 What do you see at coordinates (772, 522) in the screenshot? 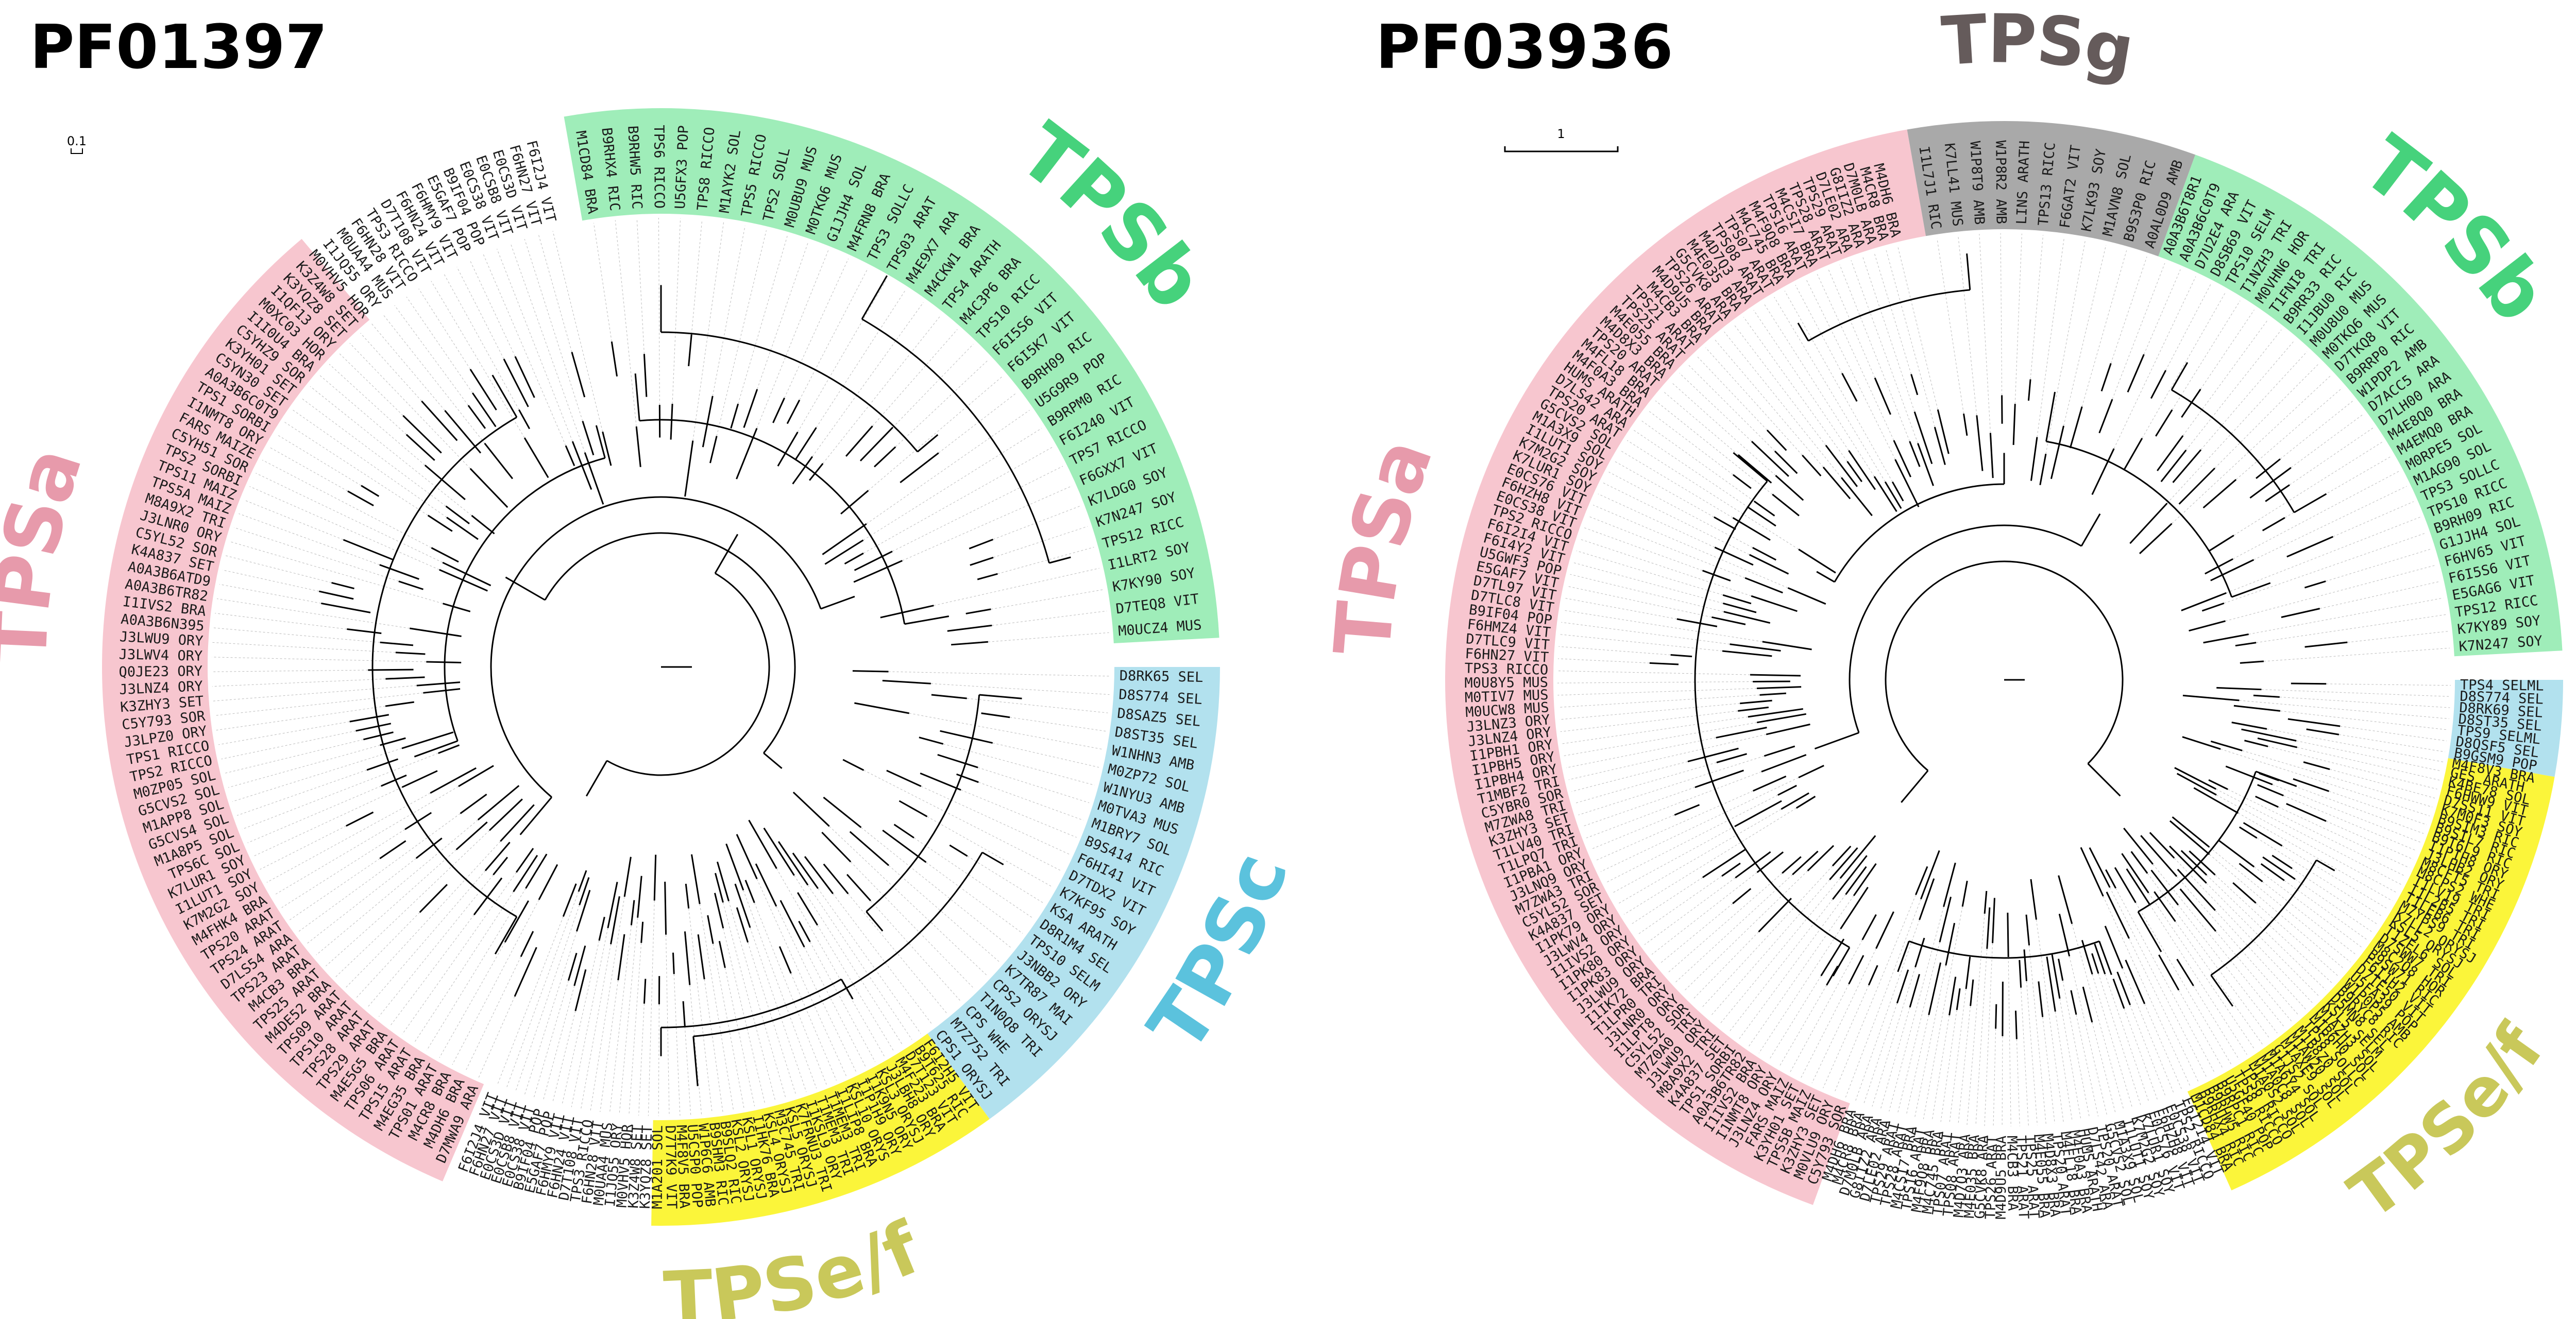
I see `tree-arc` at bounding box center [772, 522].